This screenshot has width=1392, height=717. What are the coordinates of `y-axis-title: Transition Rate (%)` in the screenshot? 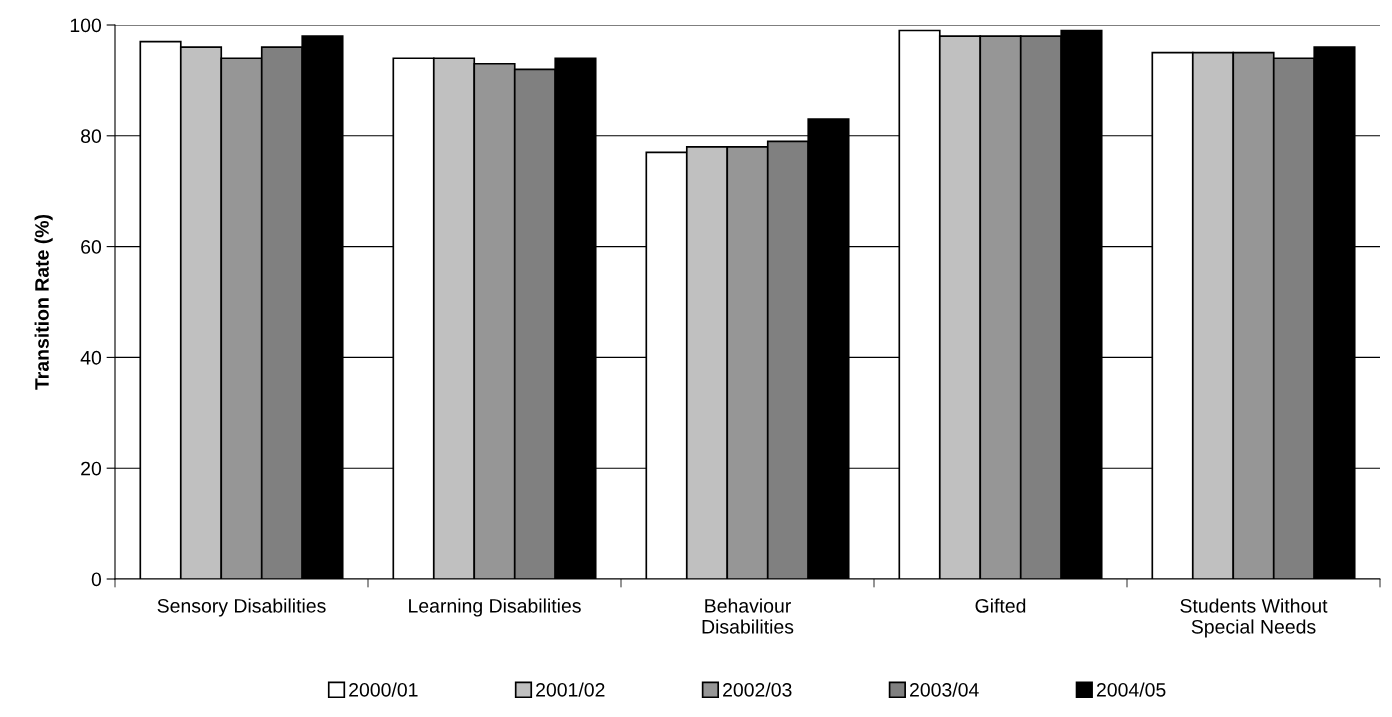 It's located at (43, 302).